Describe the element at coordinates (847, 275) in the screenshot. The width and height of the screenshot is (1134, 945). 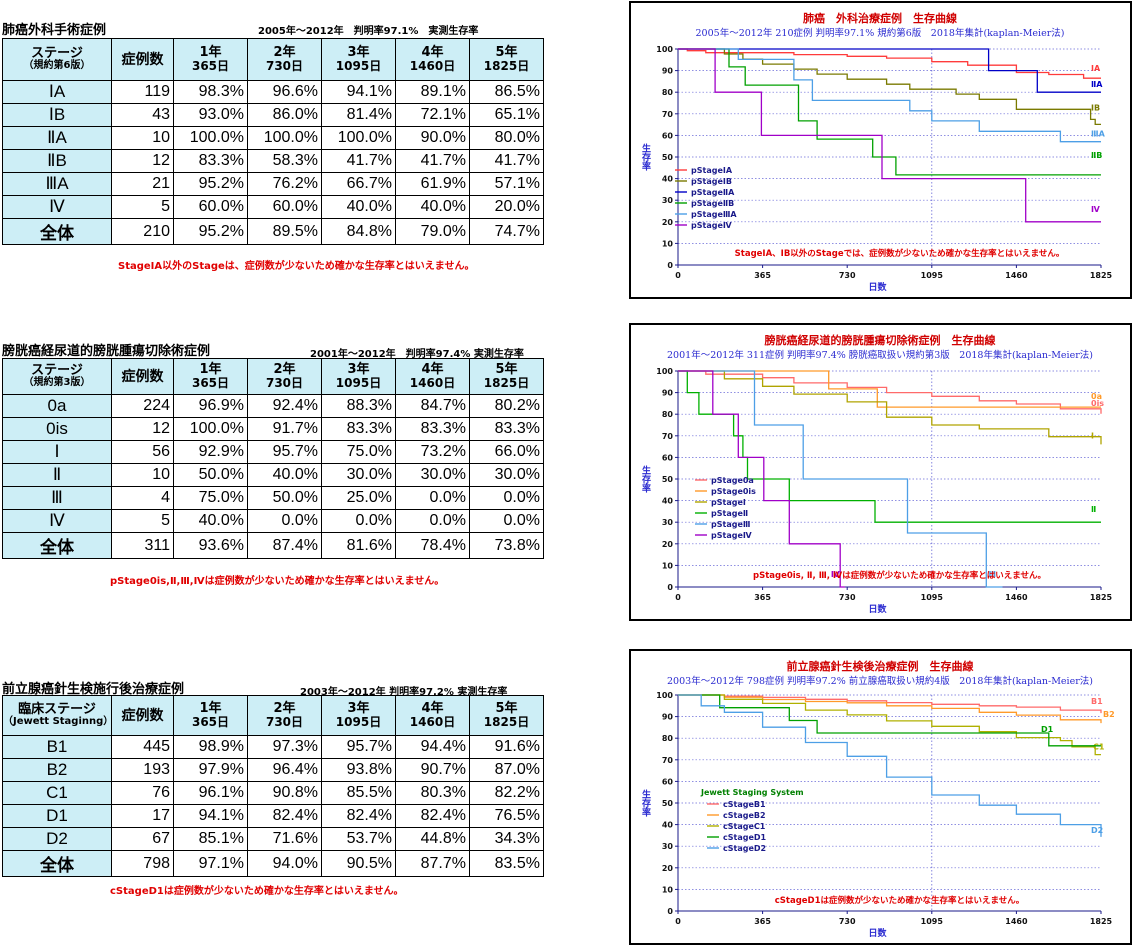
I see `x-tick-label: 730` at that location.